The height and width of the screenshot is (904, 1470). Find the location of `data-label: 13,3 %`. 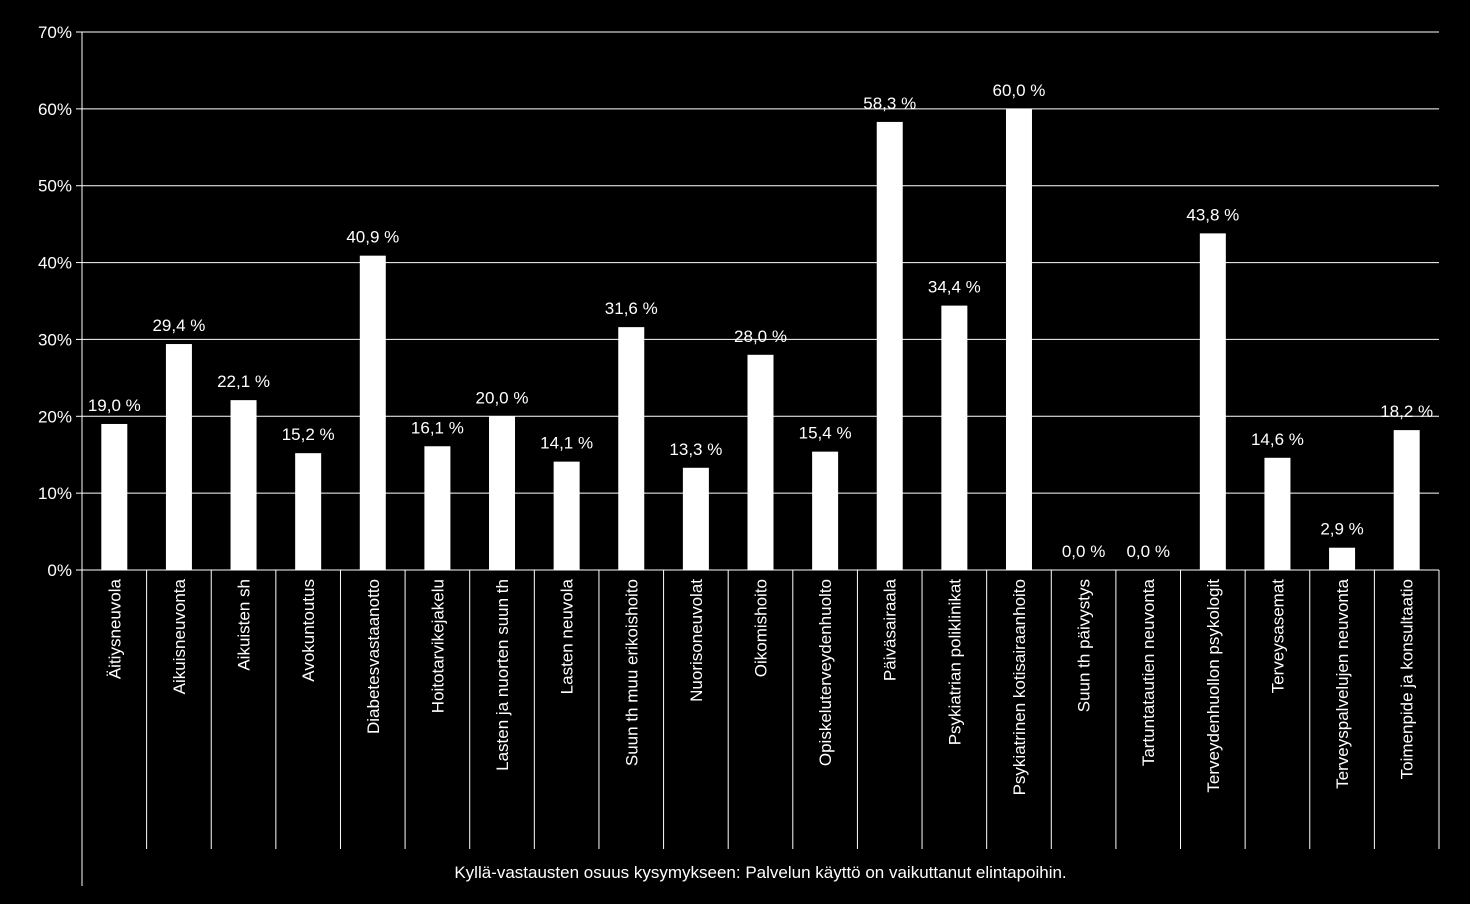

data-label: 13,3 % is located at coordinates (695, 449).